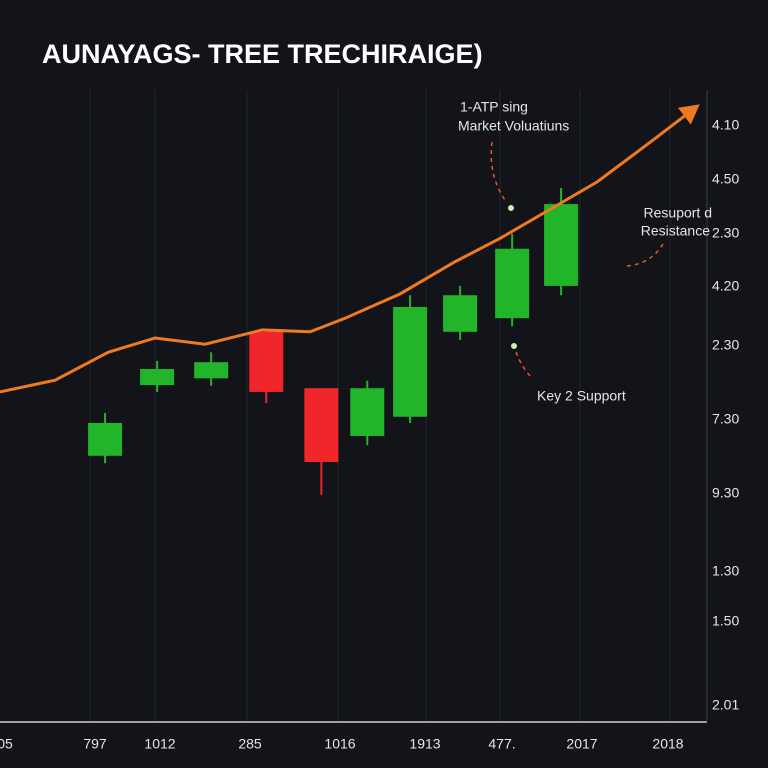 This screenshot has height=768, width=768. What do you see at coordinates (501, 744) in the screenshot?
I see `x-tick-label: 477.` at bounding box center [501, 744].